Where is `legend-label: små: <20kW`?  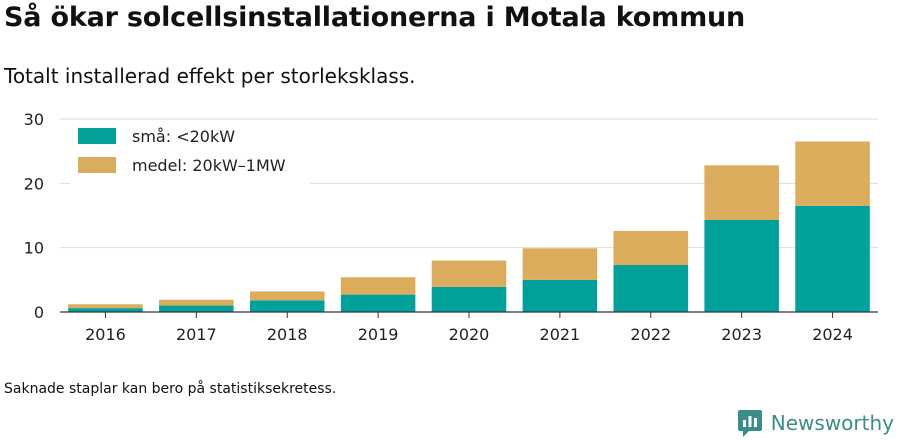 legend-label: små: <20kW is located at coordinates (183, 136).